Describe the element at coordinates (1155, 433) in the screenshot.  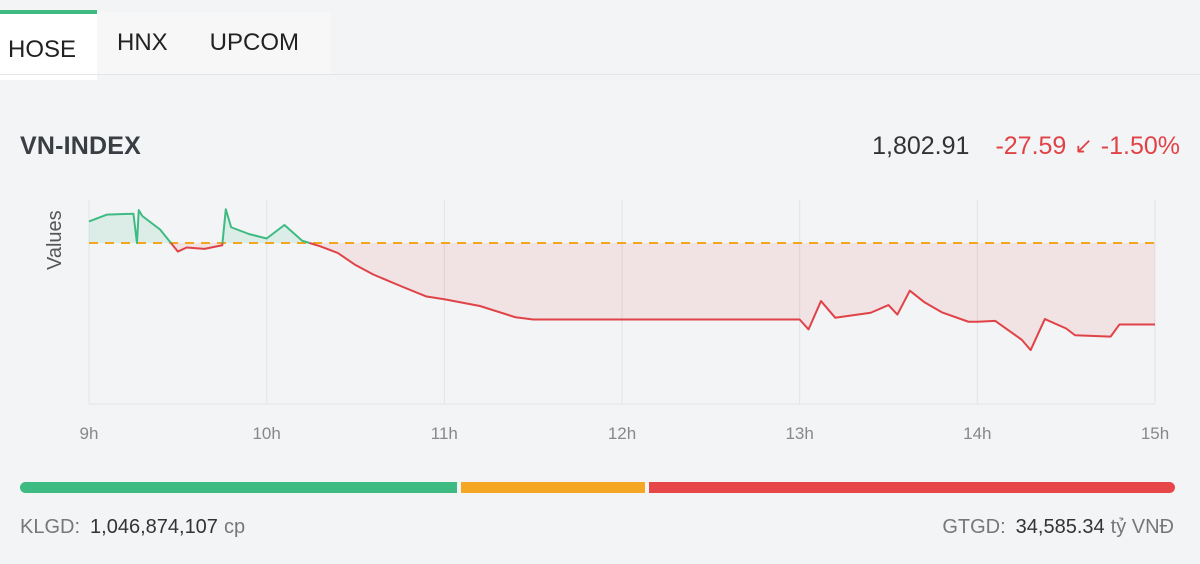
I see `x-tick-label: 15h` at that location.